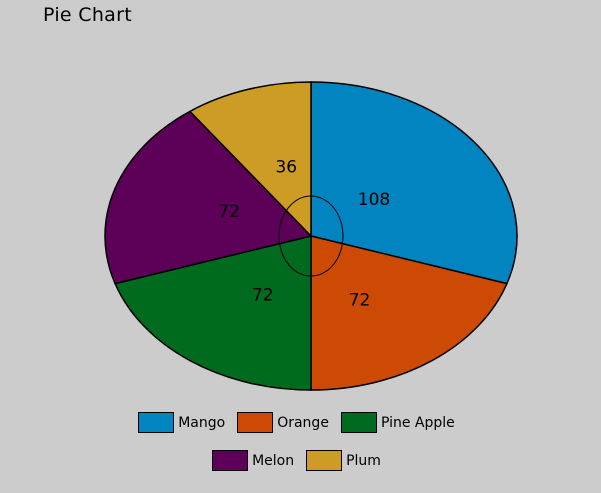 This screenshot has width=601, height=493. What do you see at coordinates (417, 422) in the screenshot?
I see `legend-label-pine-apple: Pine Apple` at bounding box center [417, 422].